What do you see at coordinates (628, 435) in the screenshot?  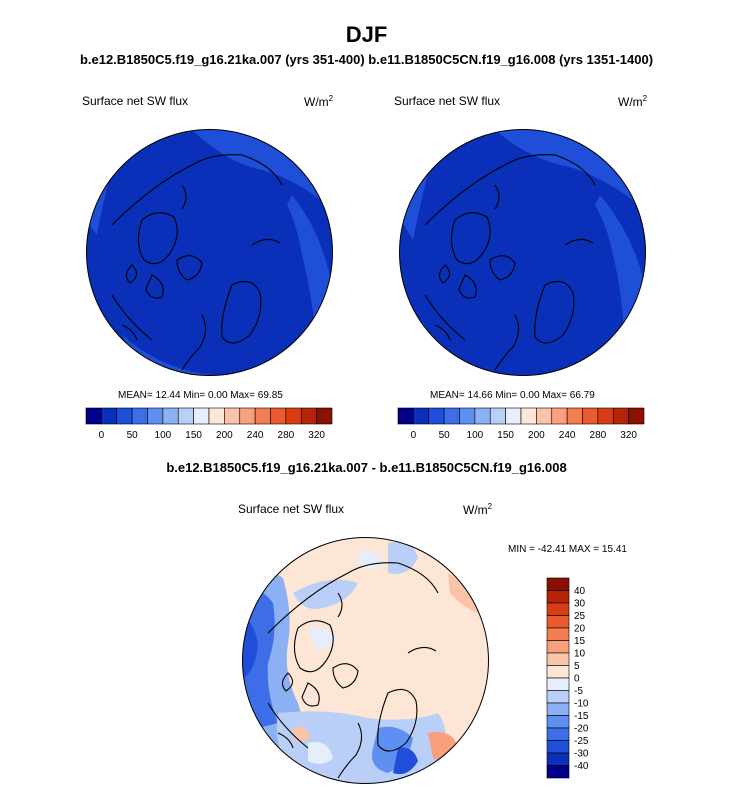 I see `panel-2-colorbar-tick-label: 320` at bounding box center [628, 435].